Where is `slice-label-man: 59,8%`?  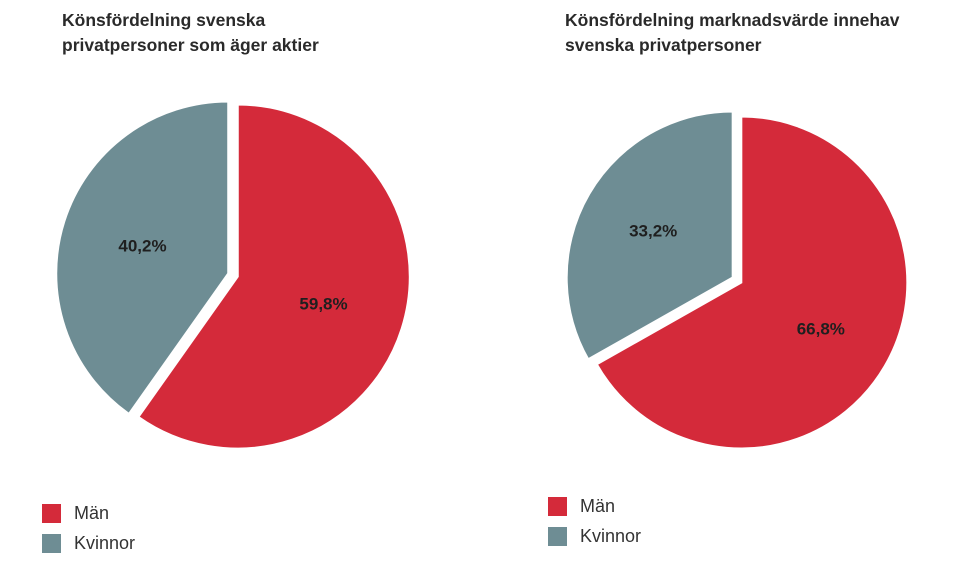
slice-label-man: 59,8% is located at coordinates (323, 303).